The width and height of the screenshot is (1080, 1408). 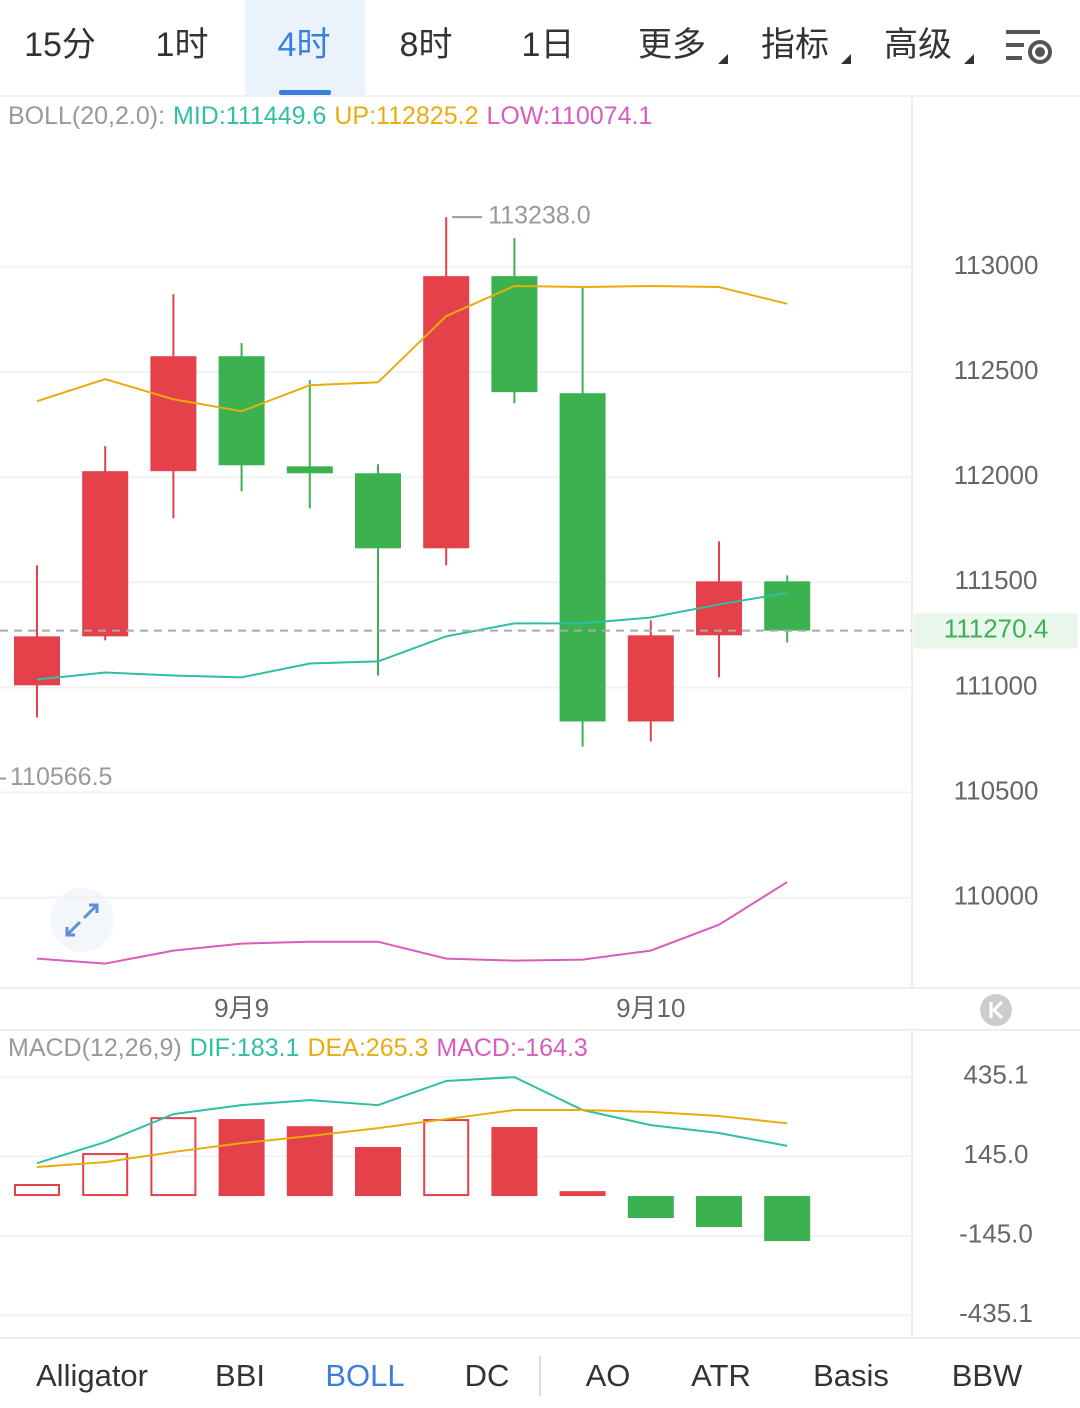 I want to click on indicator-tab: Basis, so click(x=851, y=1375).